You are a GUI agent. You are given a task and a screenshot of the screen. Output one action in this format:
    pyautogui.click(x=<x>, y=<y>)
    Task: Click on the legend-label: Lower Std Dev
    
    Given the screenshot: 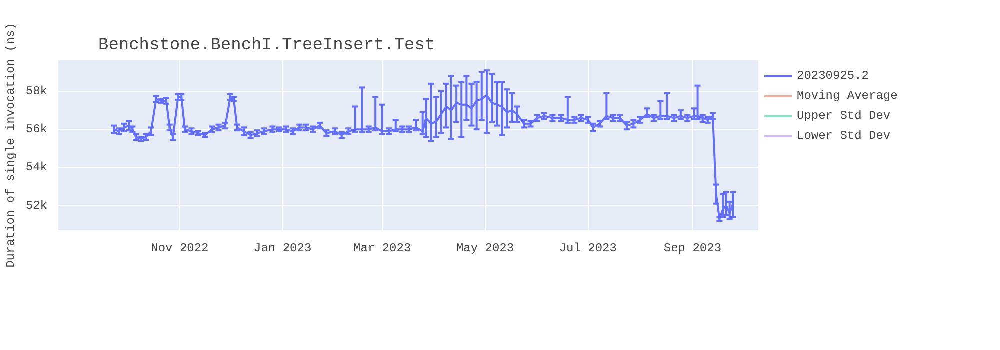 What is the action you would take?
    pyautogui.click(x=844, y=136)
    